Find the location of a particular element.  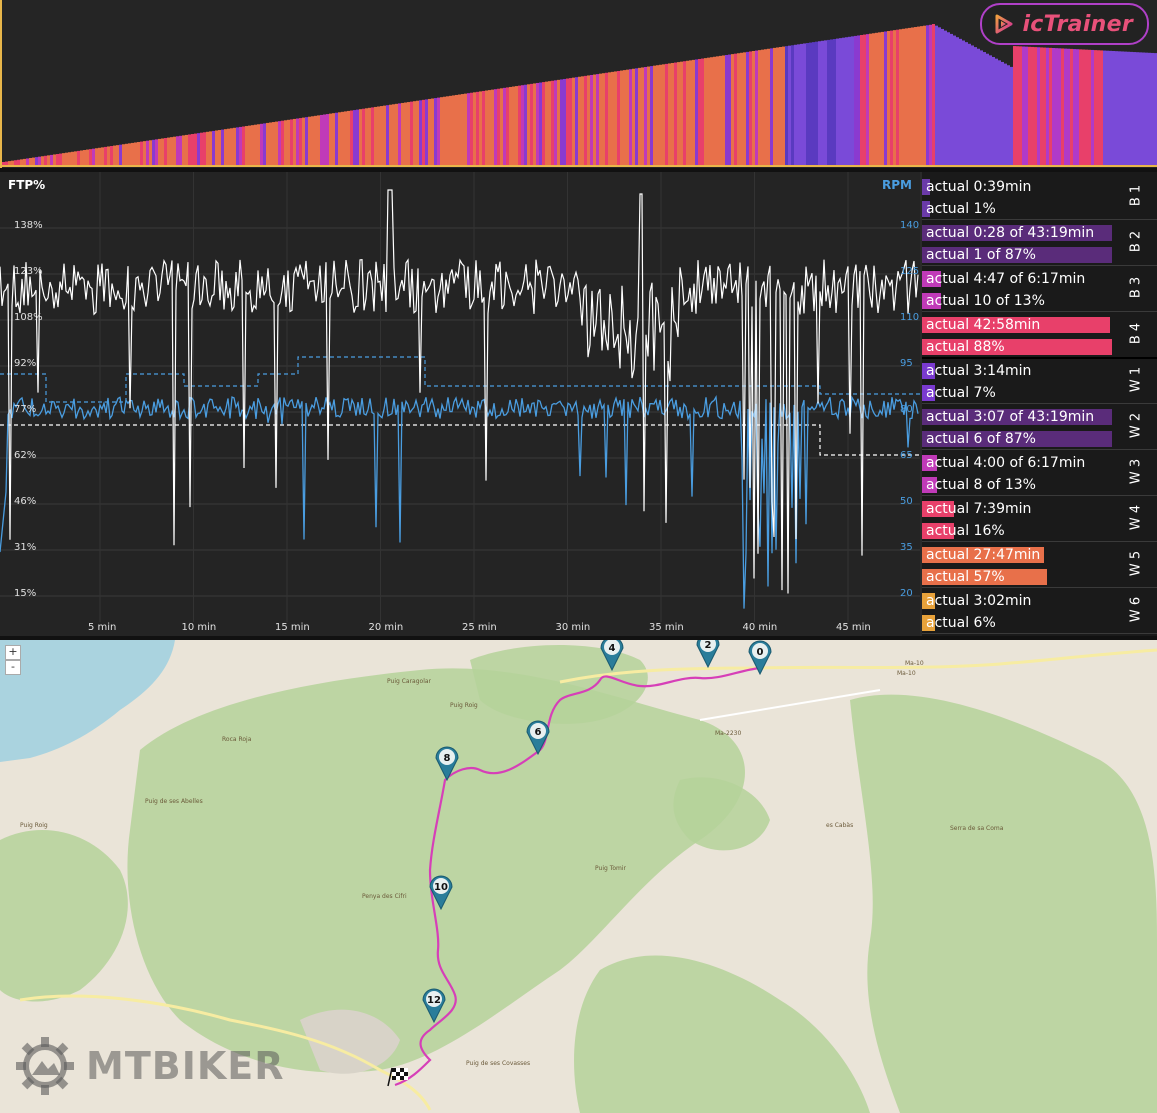

zone-stat-row: actual 57% is located at coordinates (1018, 576).